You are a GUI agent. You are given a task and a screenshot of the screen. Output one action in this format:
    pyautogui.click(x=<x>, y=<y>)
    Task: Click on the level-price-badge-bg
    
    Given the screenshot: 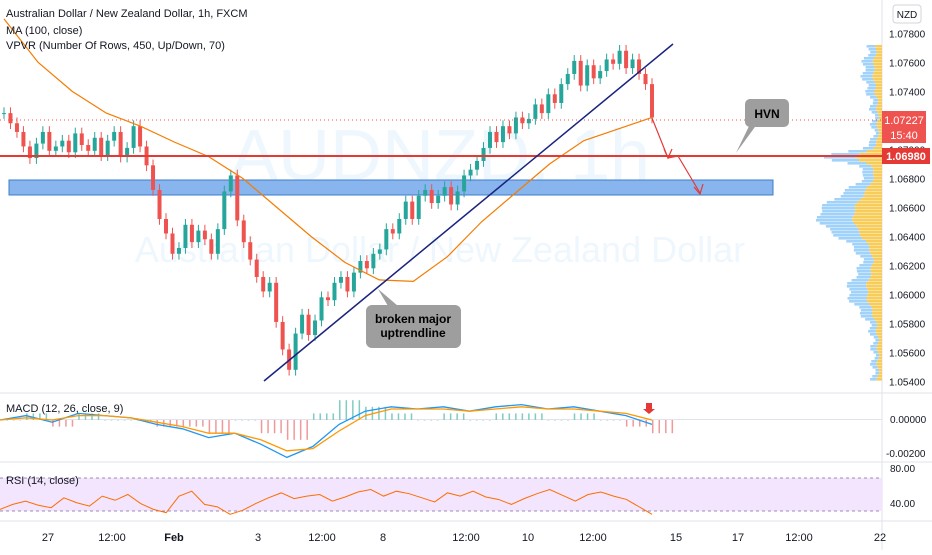 What is the action you would take?
    pyautogui.click(x=906, y=156)
    